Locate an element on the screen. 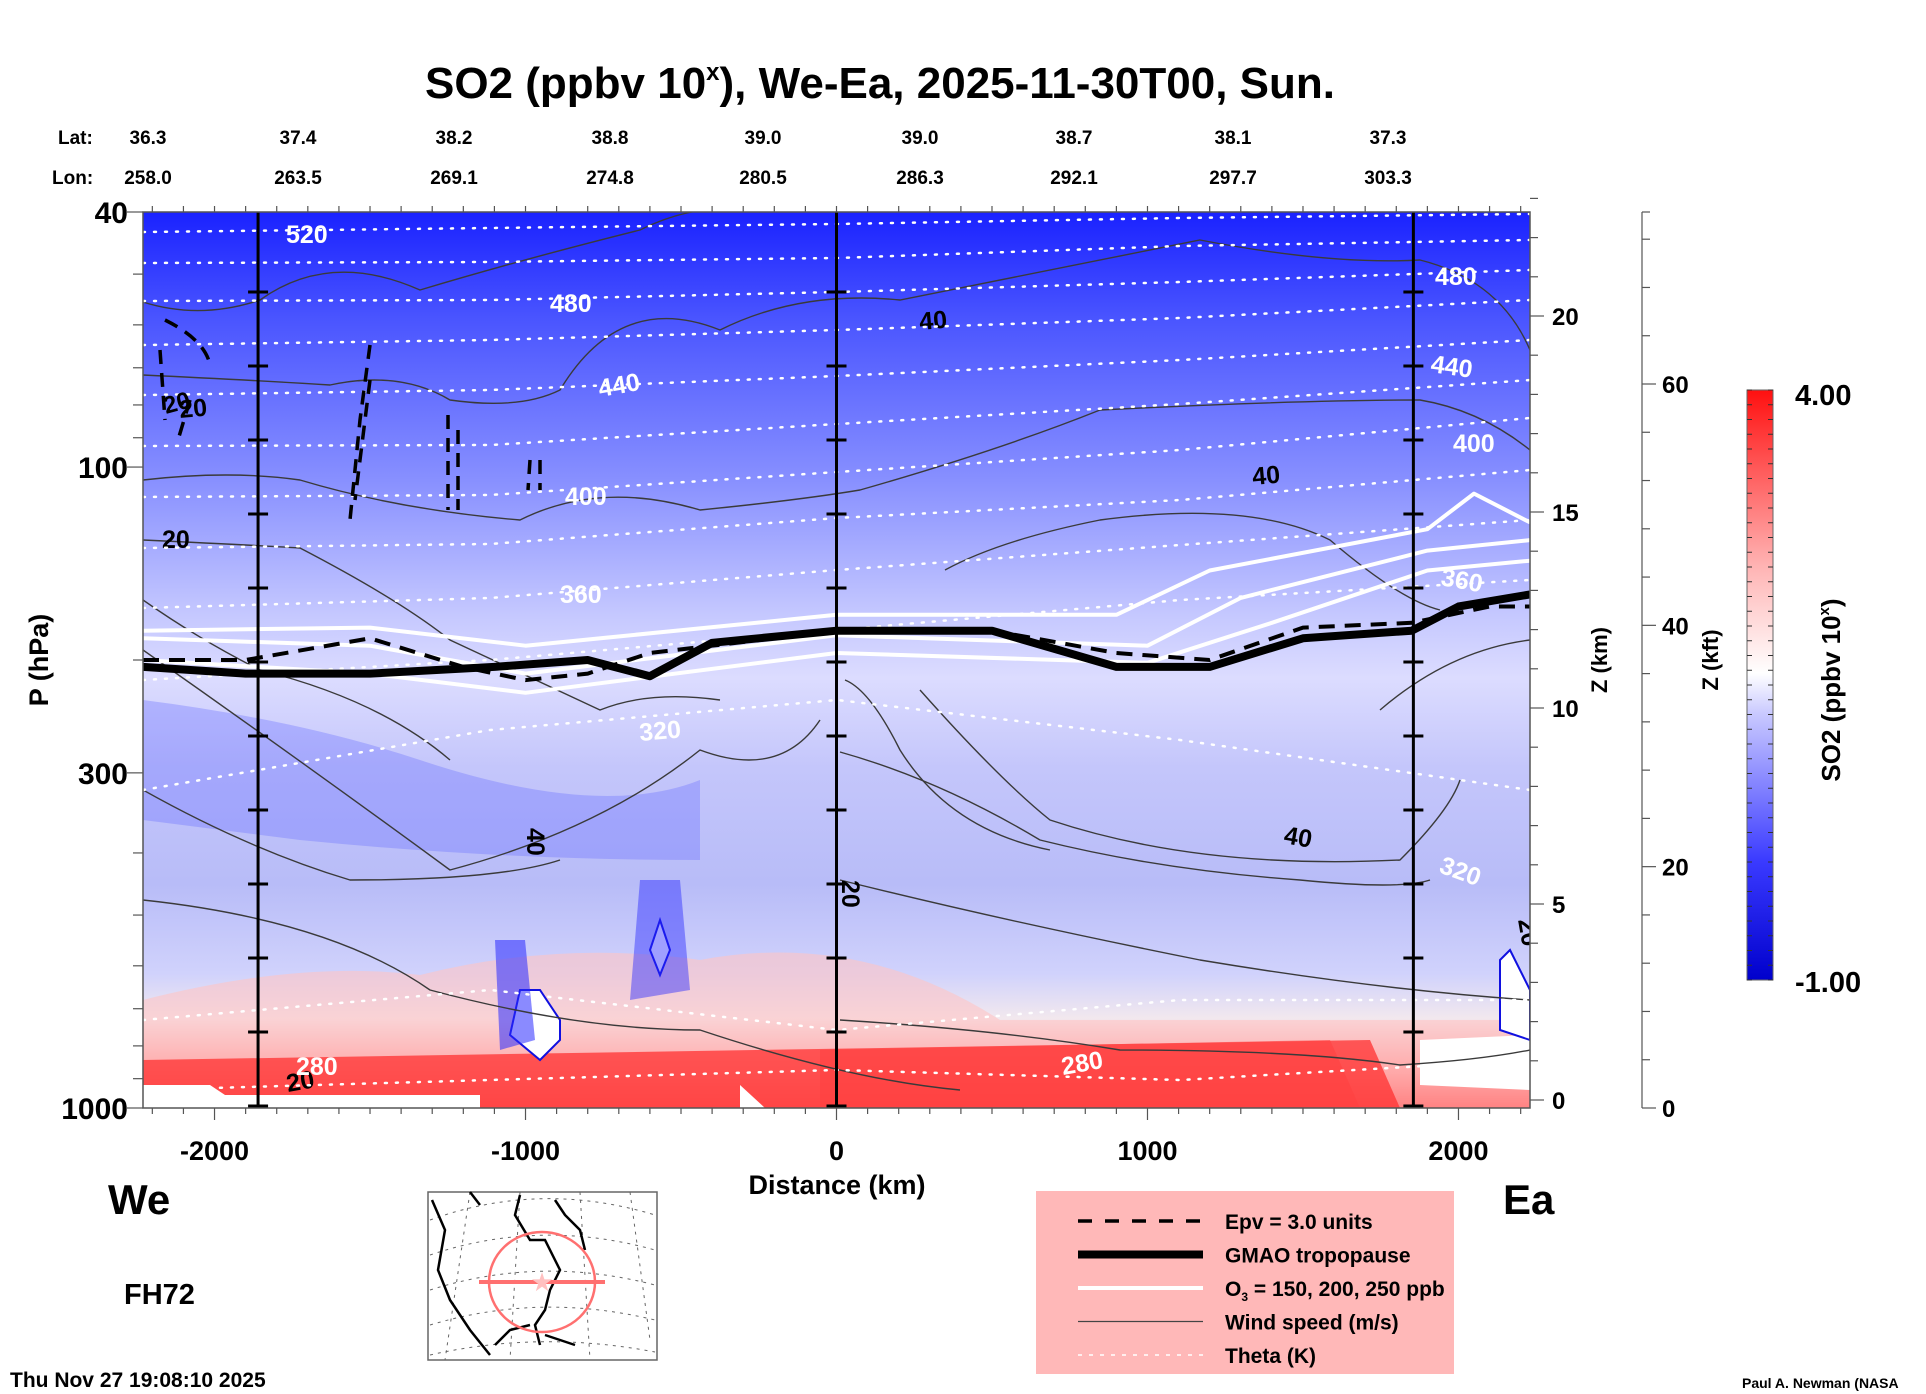 This screenshot has width=1926, height=1394. theta-contour is located at coordinates (836, 1010).